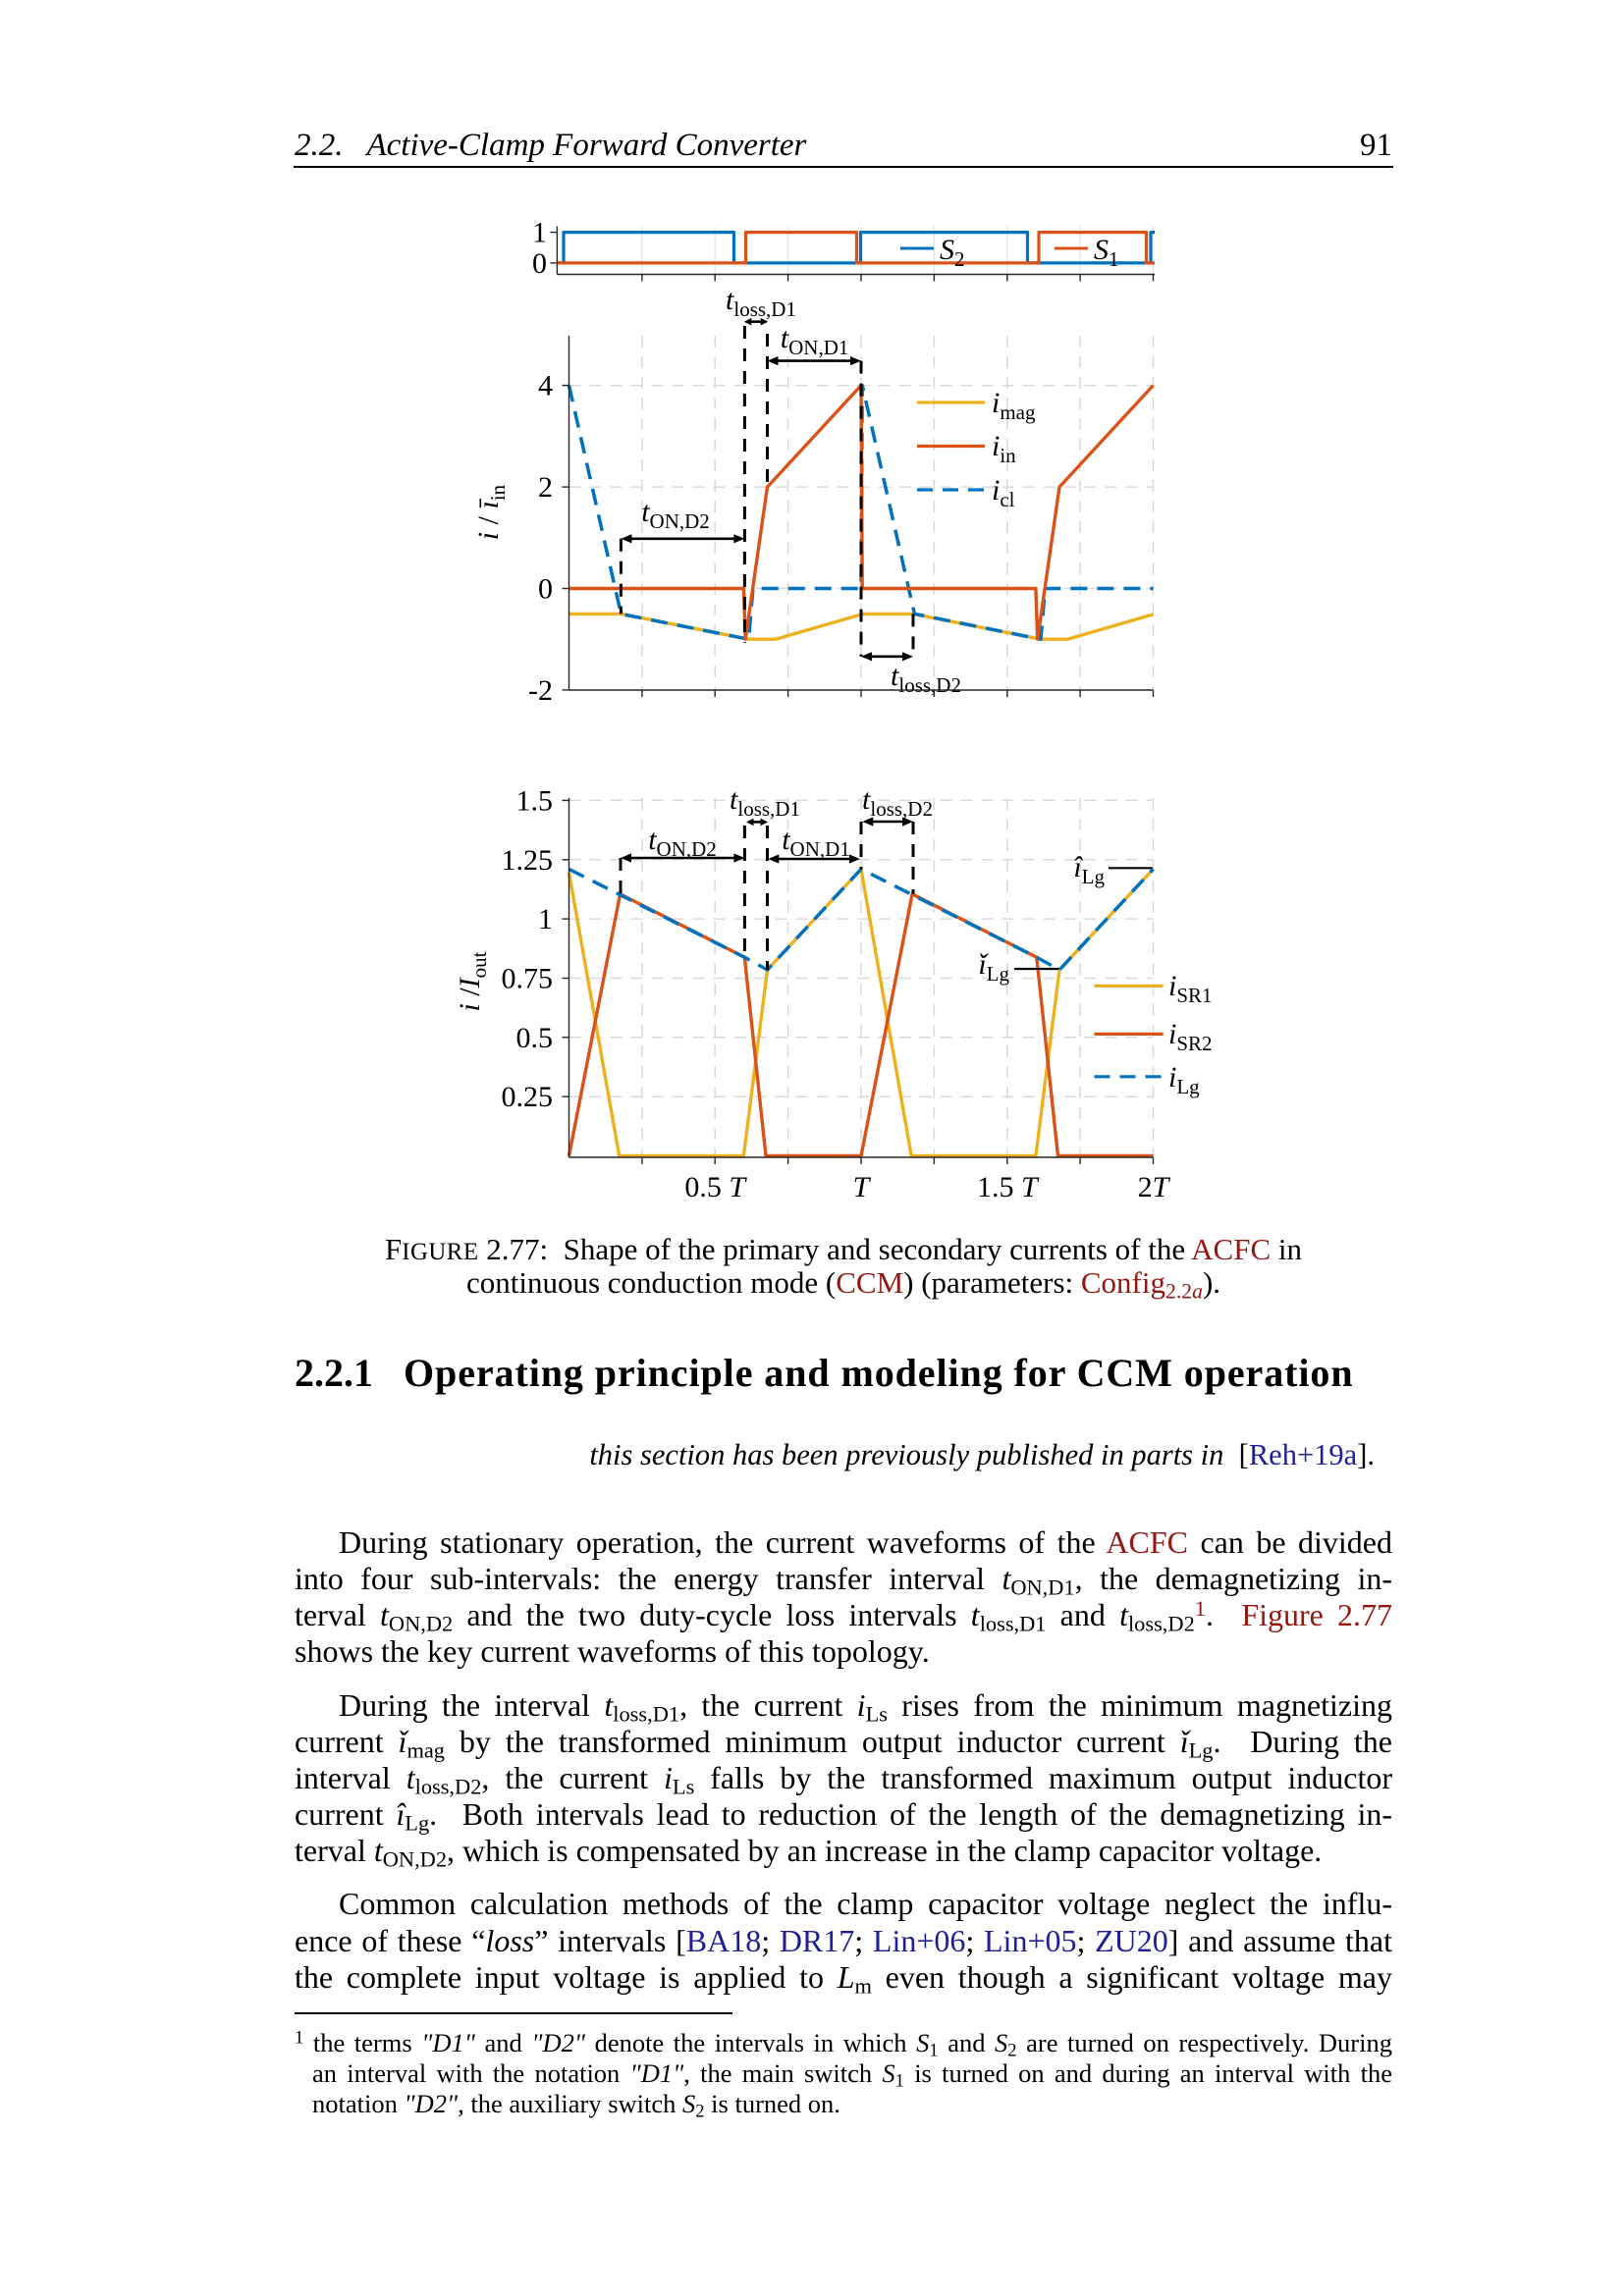 This screenshot has height=2296, width=1624. What do you see at coordinates (1014, 405) in the screenshot?
I see `svg-text: imag` at bounding box center [1014, 405].